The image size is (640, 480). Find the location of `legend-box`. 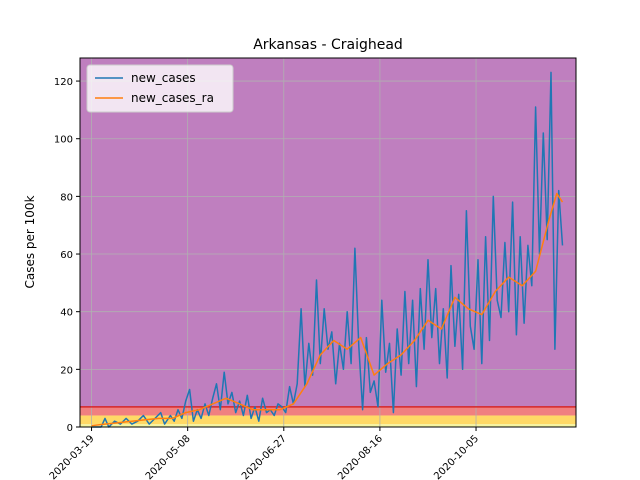

legend-box is located at coordinates (160, 88).